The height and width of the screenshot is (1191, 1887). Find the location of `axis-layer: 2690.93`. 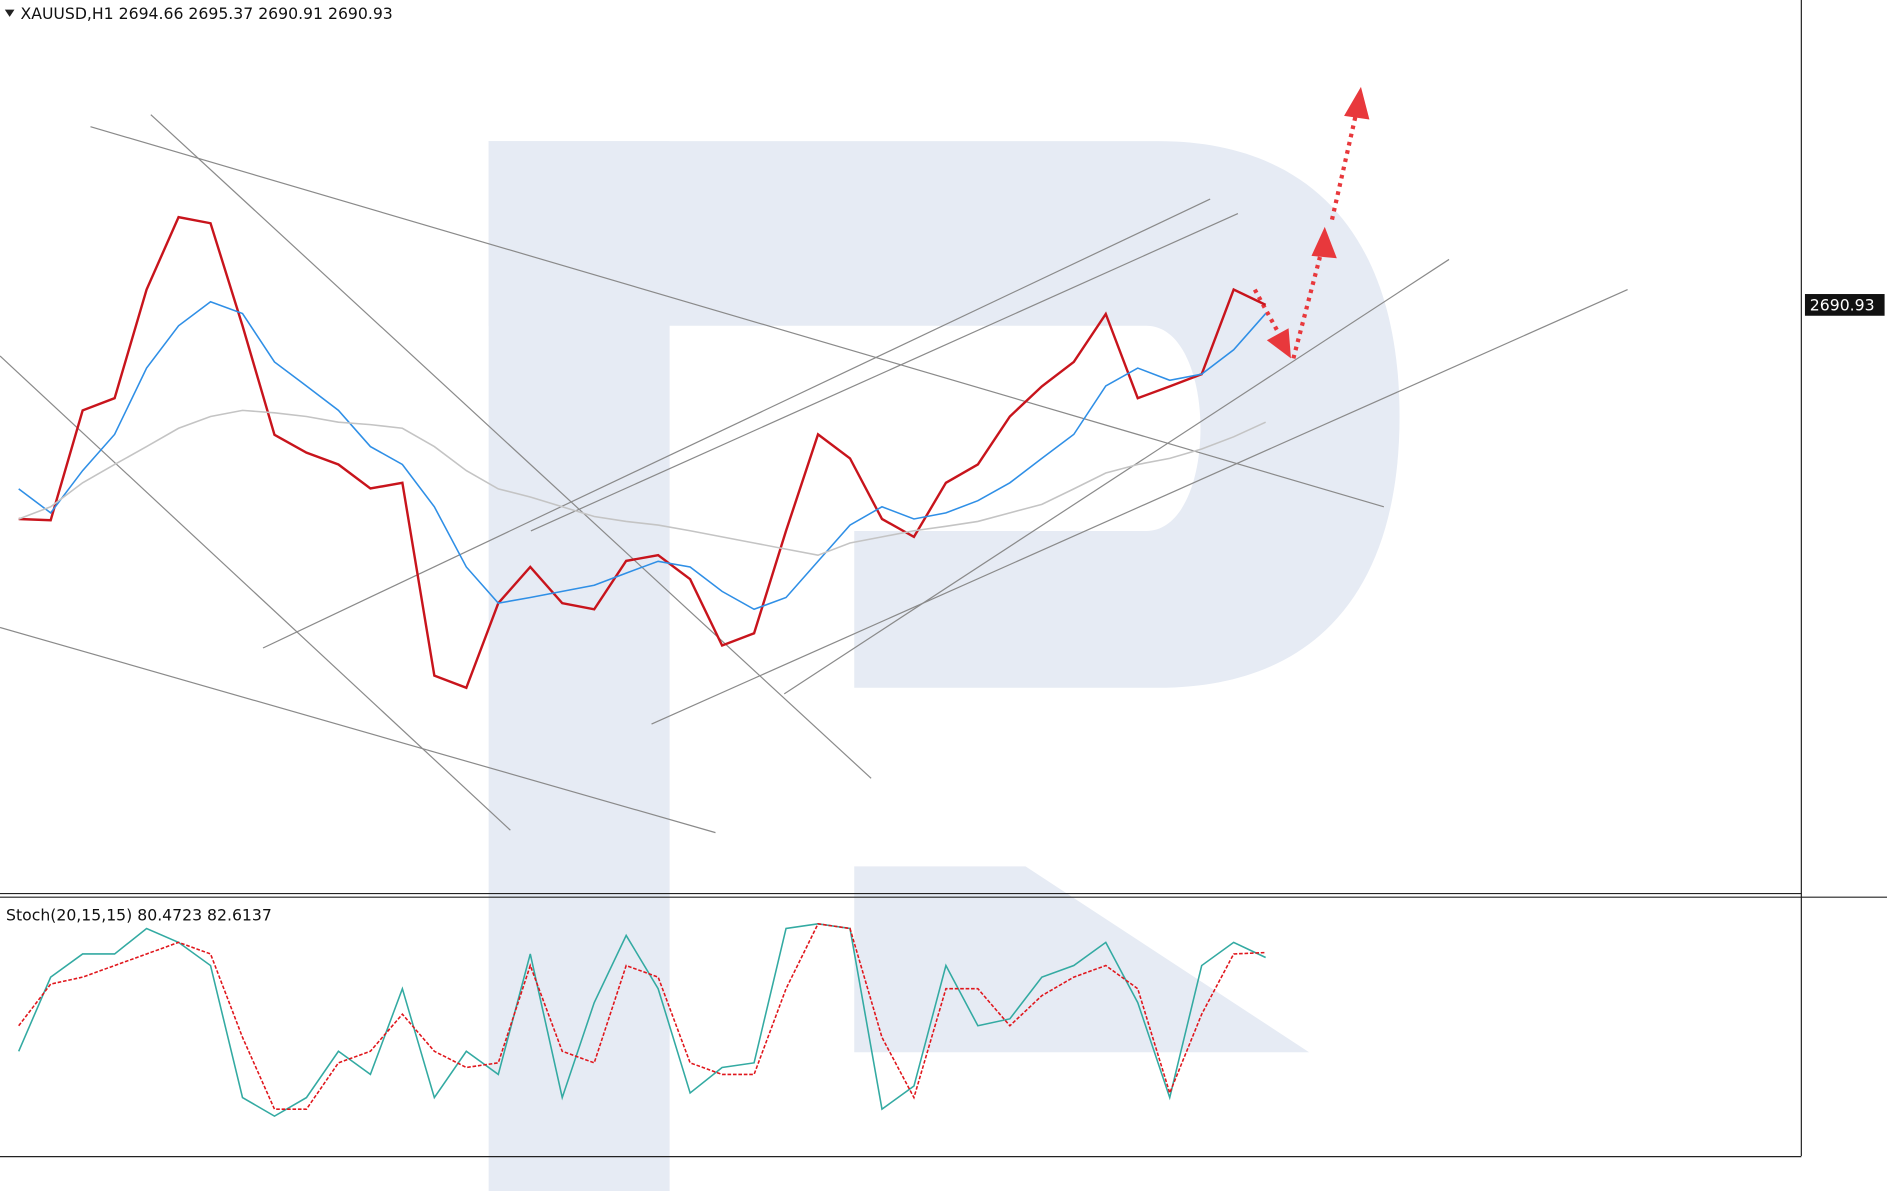

axis-layer: 2690.93 is located at coordinates (1844, 305).